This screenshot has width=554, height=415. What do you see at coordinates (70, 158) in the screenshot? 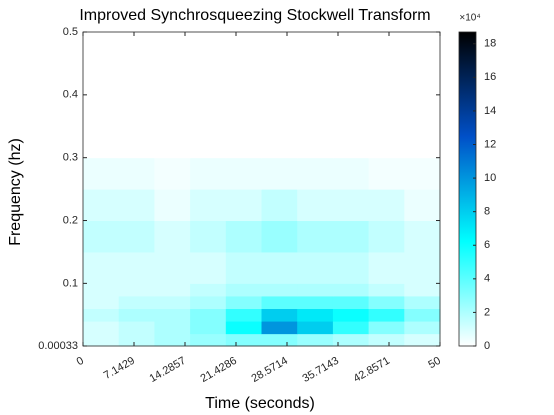
I see `y-tick-label: 0.3` at bounding box center [70, 158].